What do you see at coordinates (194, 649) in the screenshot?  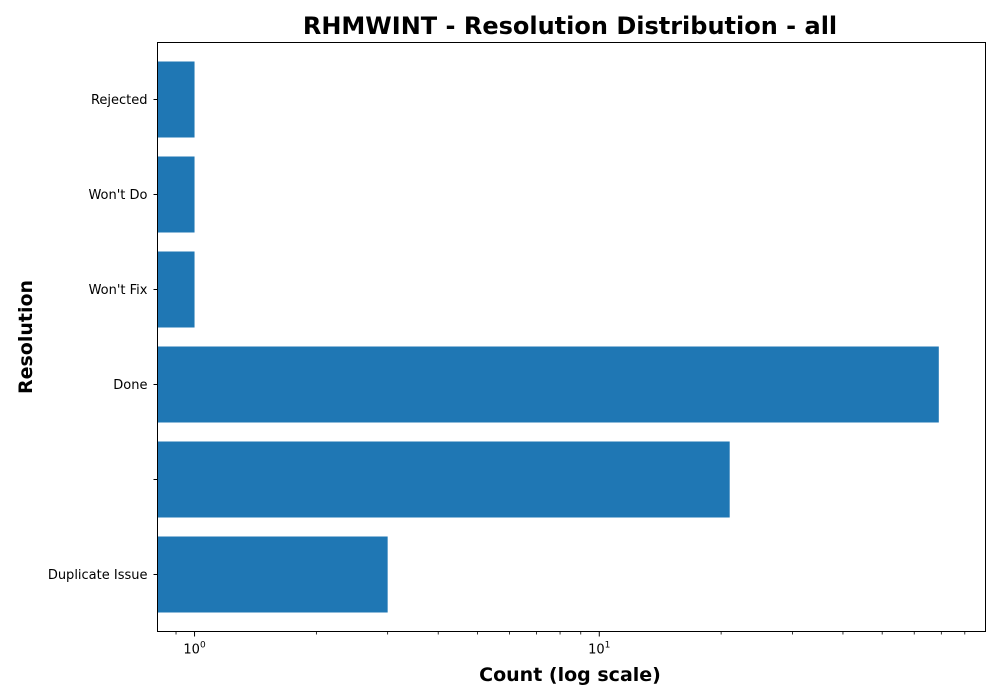 I see `x-tick-label: 100` at bounding box center [194, 649].